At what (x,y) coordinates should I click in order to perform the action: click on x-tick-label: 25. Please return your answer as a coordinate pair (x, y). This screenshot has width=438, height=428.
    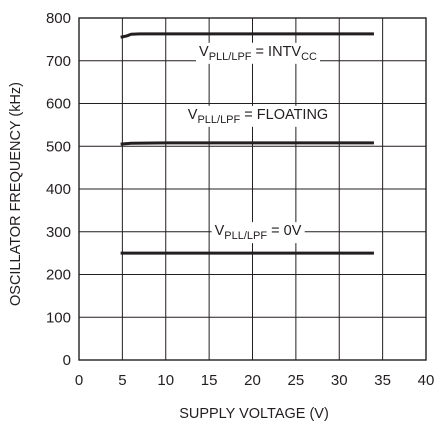
    Looking at the image, I should click on (296, 380).